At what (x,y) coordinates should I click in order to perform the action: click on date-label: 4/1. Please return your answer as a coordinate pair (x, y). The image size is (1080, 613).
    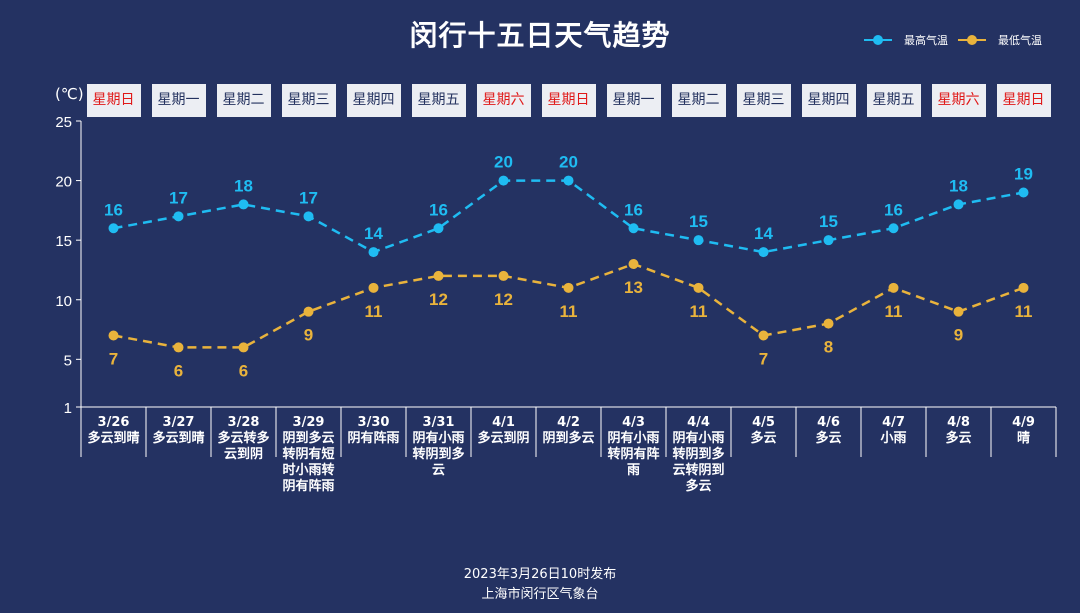
    Looking at the image, I should click on (503, 422).